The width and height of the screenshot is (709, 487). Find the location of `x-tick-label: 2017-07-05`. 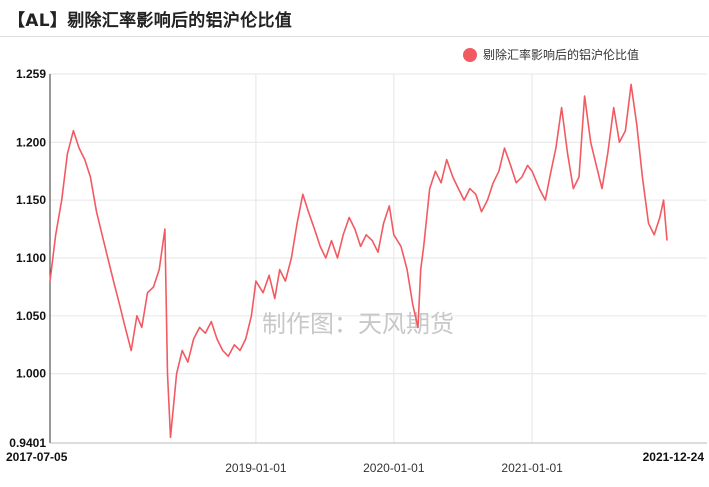

x-tick-label: 2017-07-05 is located at coordinates (37, 457).